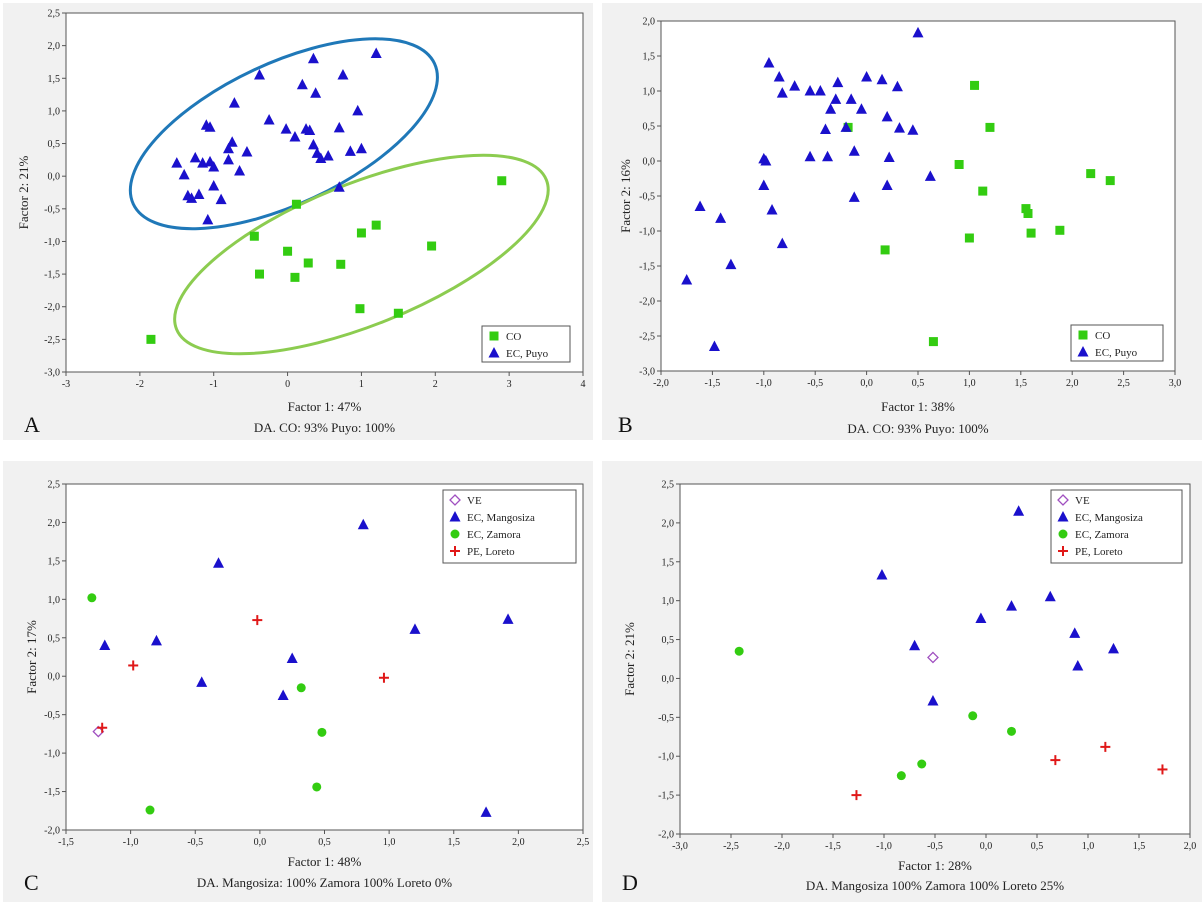 The width and height of the screenshot is (1204, 905). What do you see at coordinates (214, 384) in the screenshot?
I see `x-tick-label: -1` at bounding box center [214, 384].